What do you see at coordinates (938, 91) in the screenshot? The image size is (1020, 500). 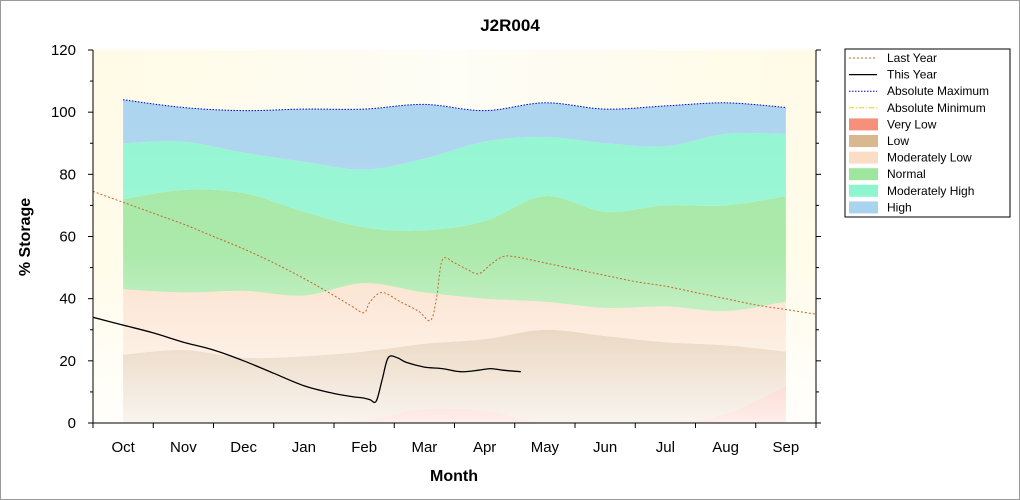 I see `legend-label-absolute-maximum: Absolute Maximum` at bounding box center [938, 91].